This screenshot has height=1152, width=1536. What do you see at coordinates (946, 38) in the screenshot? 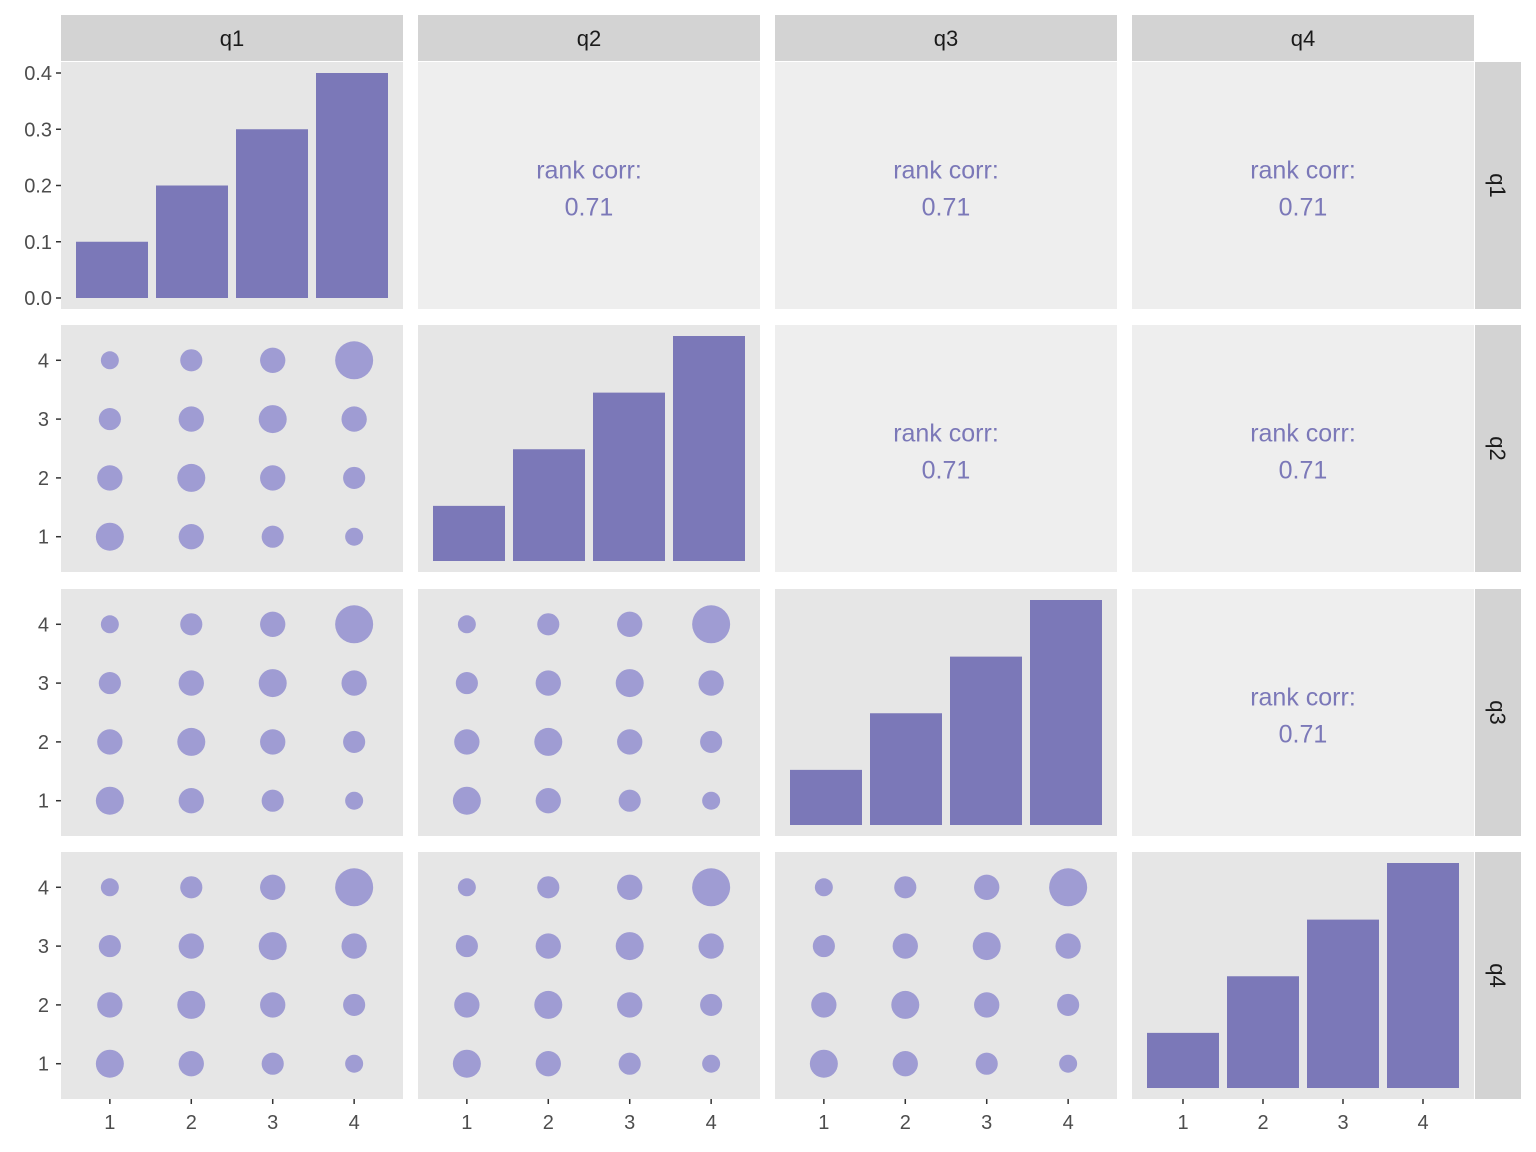
I see `strip-top-q3` at bounding box center [946, 38].